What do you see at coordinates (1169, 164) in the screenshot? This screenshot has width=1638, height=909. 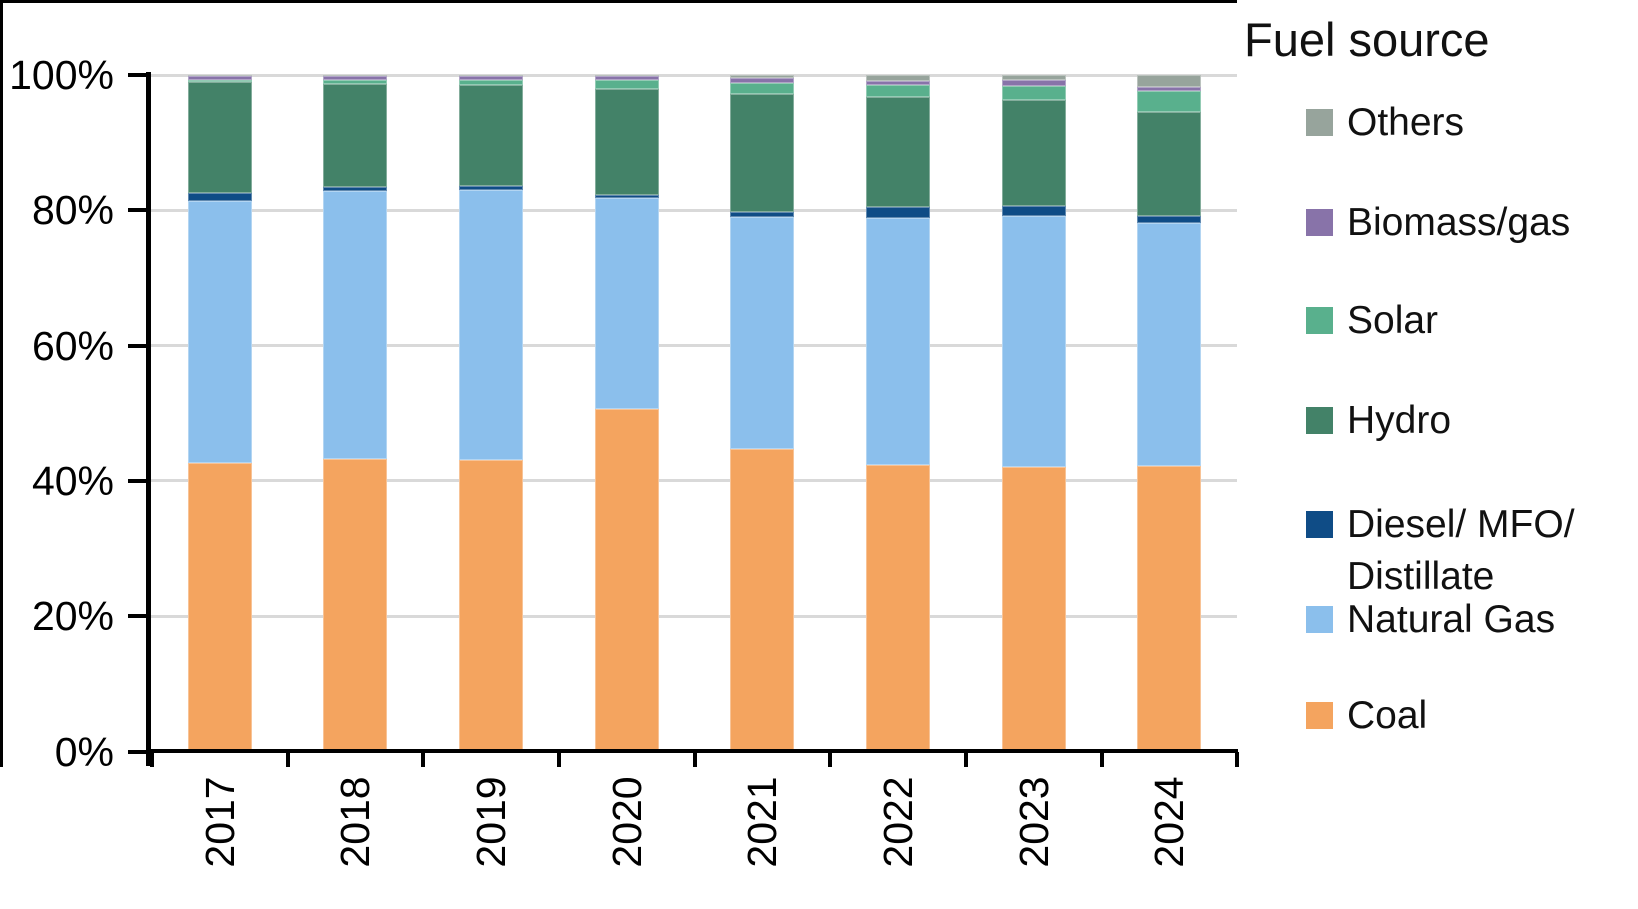 I see `bar-segment-hydro-2024` at bounding box center [1169, 164].